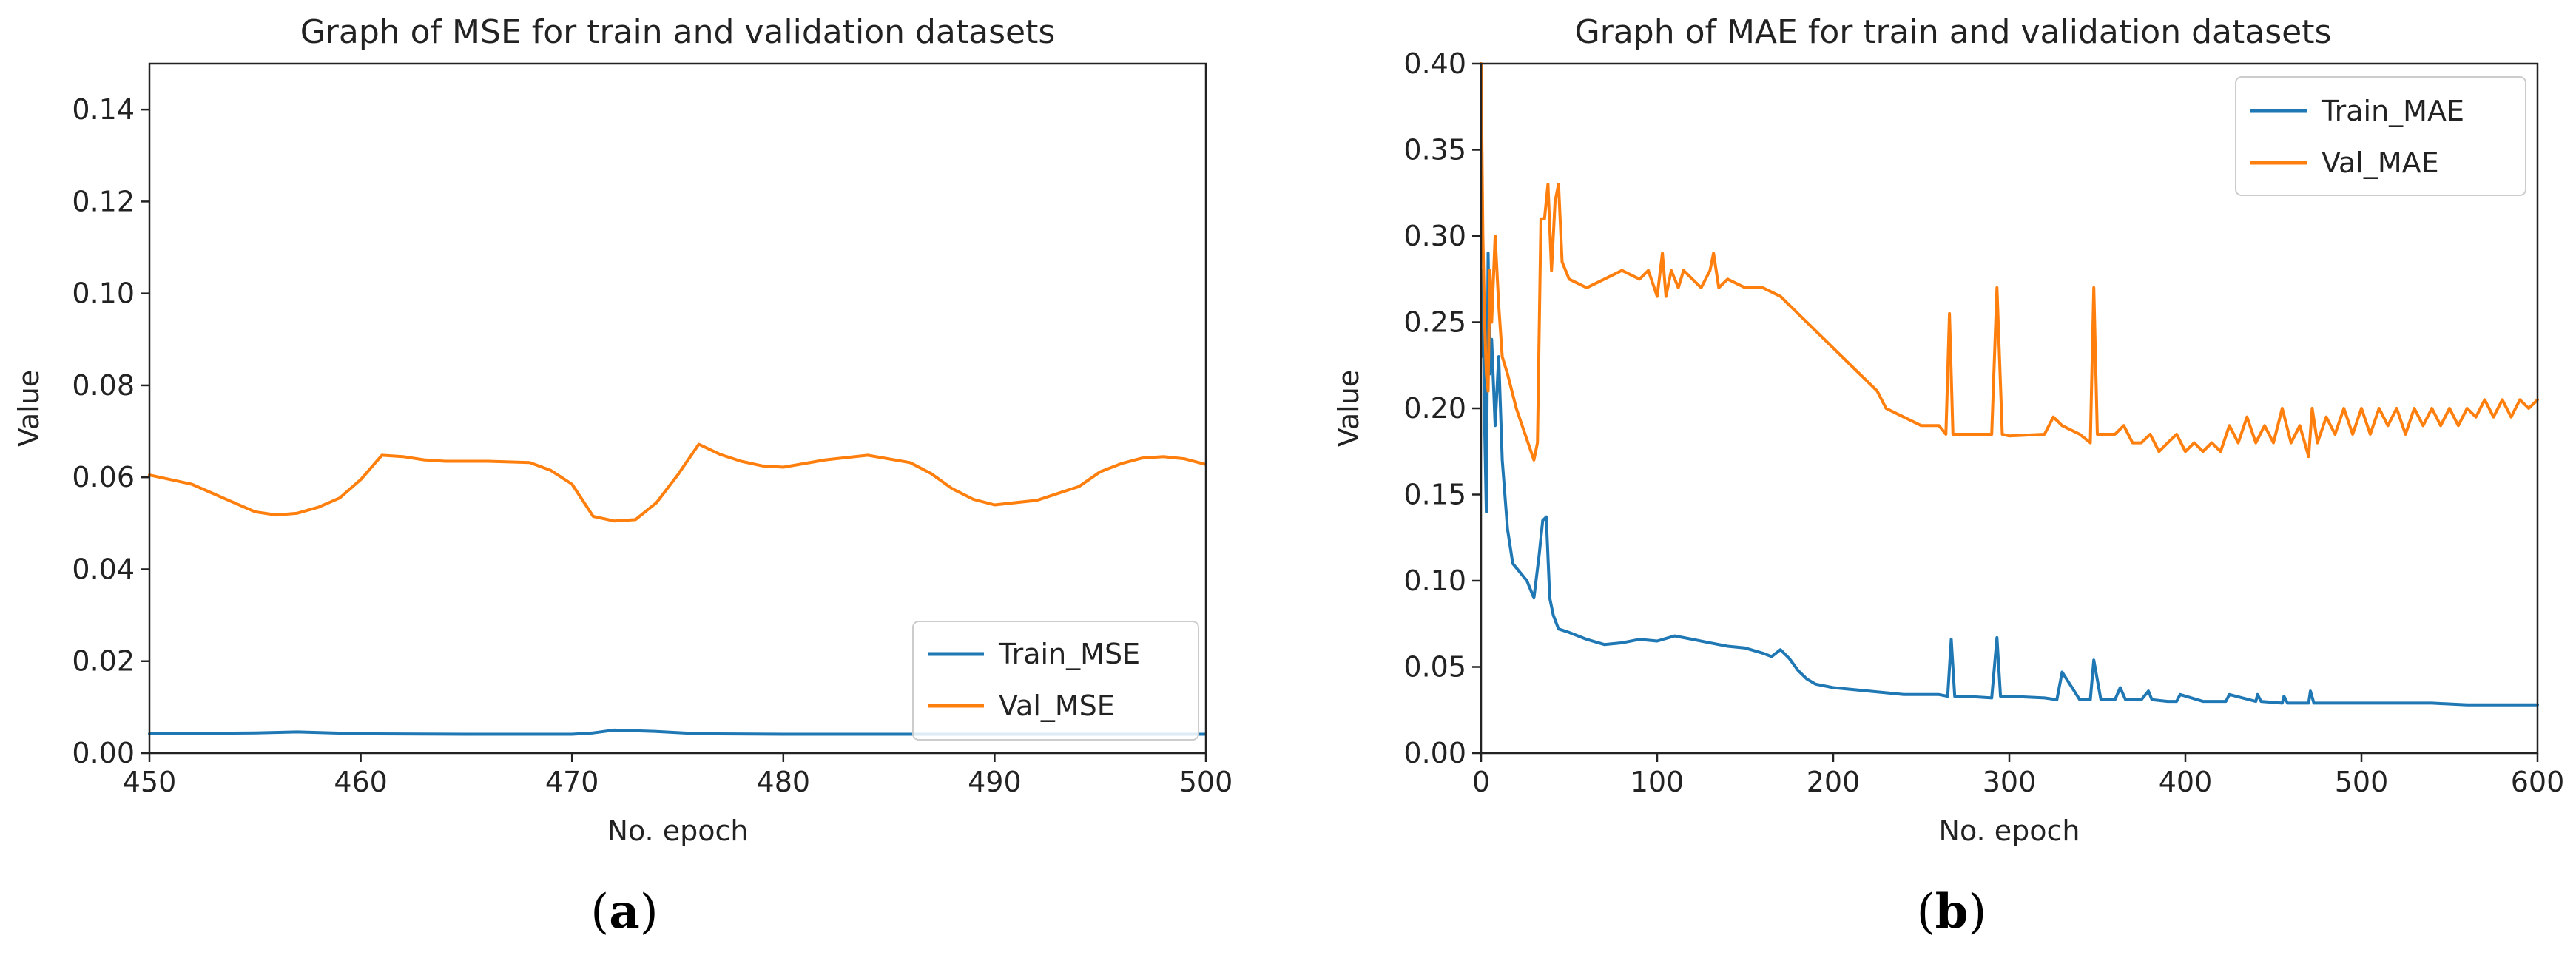 The image size is (2576, 961). Describe the element at coordinates (1434, 64) in the screenshot. I see `chart-b-y-tick-label: 0.40` at that location.